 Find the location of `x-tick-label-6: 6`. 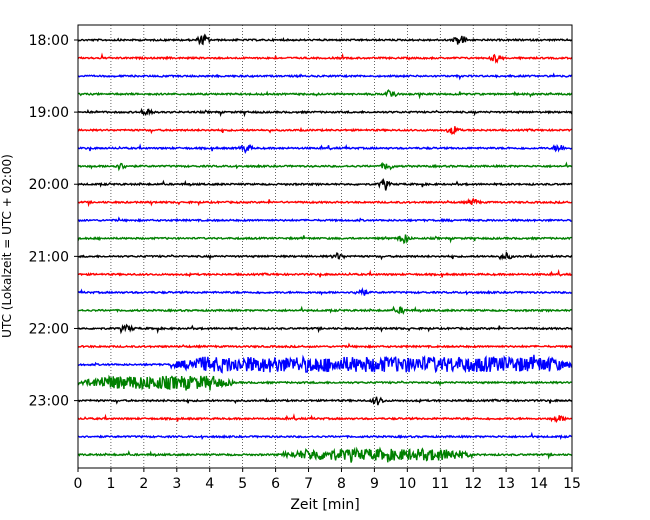

x-tick-label-6: 6 is located at coordinates (275, 484).